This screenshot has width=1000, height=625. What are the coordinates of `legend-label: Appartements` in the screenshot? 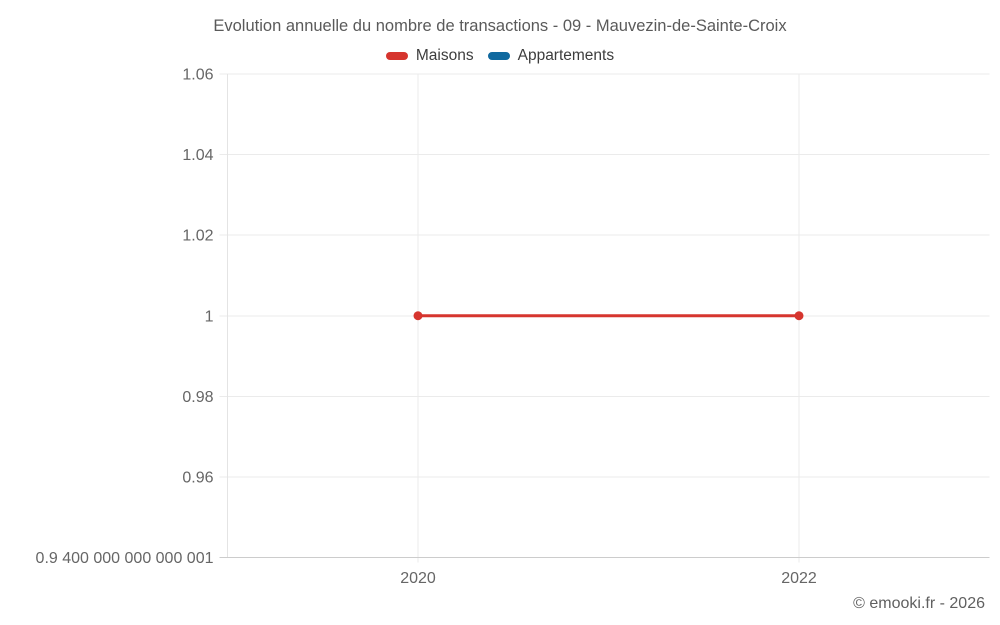 It's located at (566, 55).